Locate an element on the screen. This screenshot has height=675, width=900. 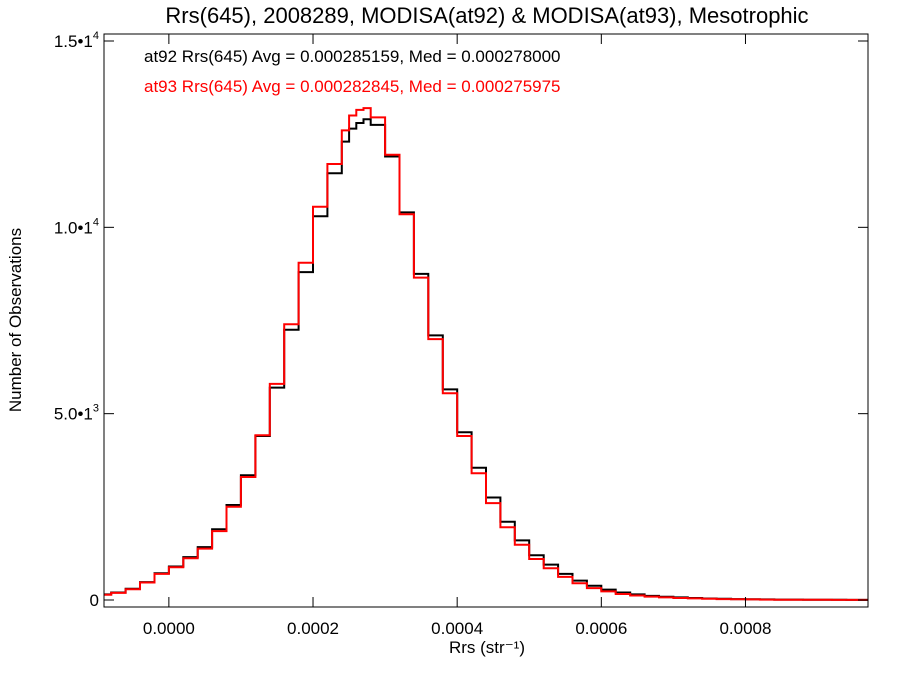
y-tick-label: 1.0•14 is located at coordinates (76, 226).